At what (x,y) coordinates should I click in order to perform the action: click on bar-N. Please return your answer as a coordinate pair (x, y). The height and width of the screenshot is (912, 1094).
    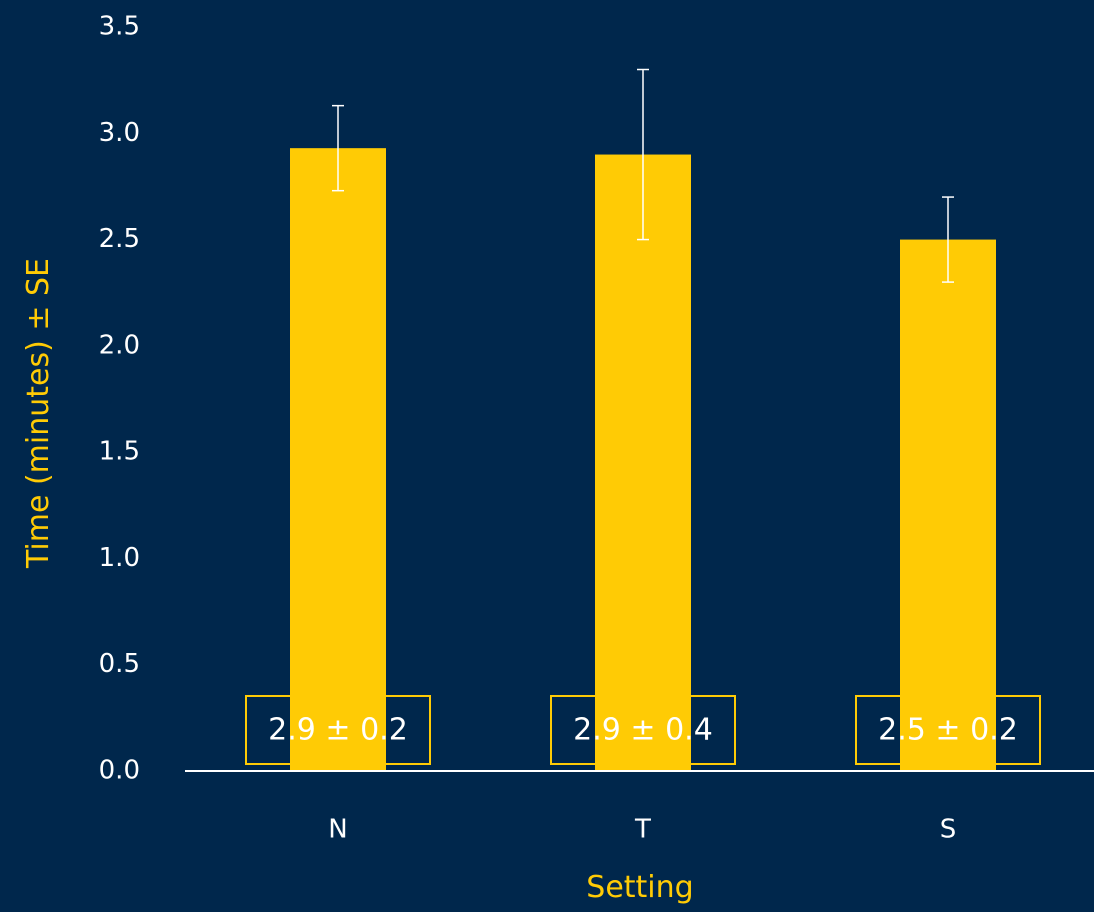
    Looking at the image, I should click on (338, 459).